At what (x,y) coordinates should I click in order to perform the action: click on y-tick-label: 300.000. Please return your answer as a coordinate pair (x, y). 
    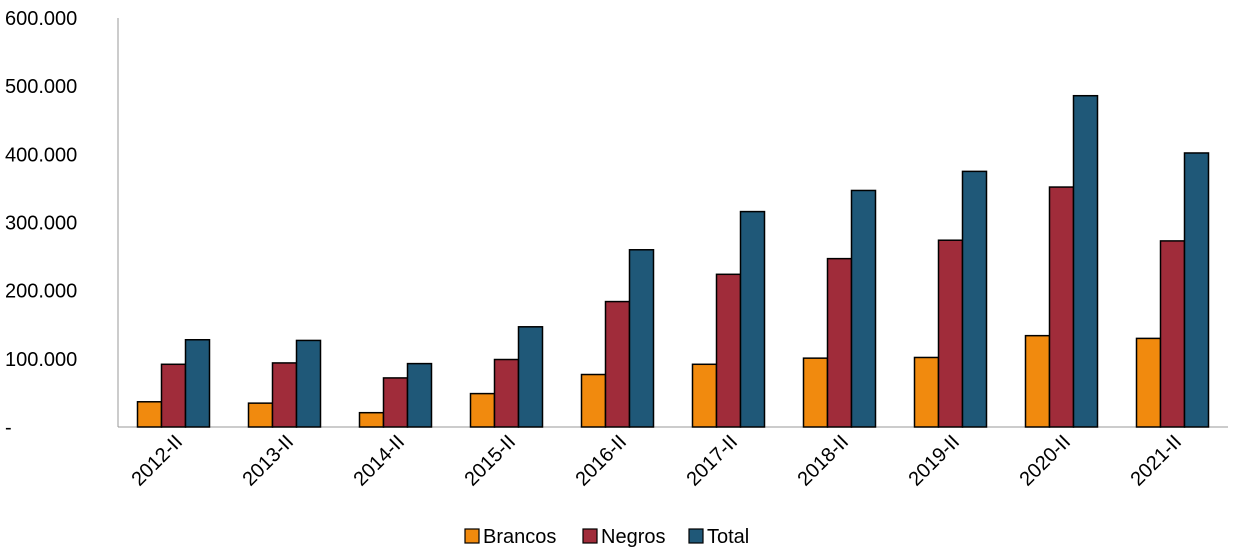
    Looking at the image, I should click on (41, 224).